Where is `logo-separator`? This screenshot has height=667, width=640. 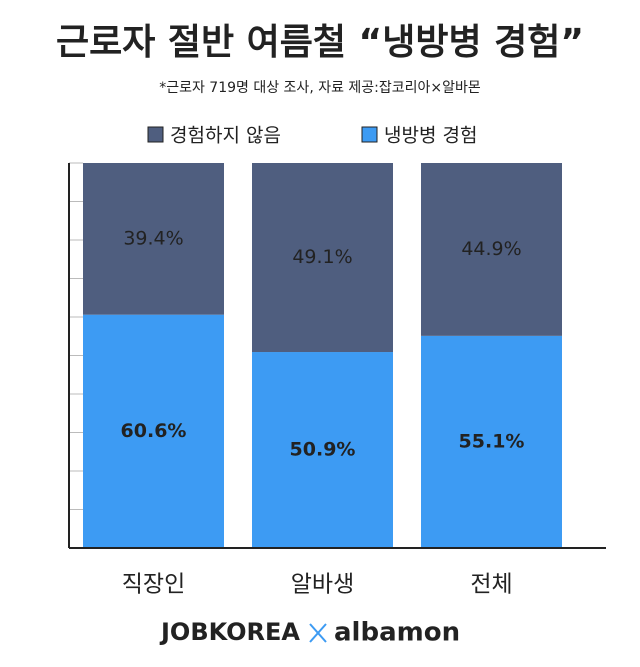
logo-separator is located at coordinates (318, 633).